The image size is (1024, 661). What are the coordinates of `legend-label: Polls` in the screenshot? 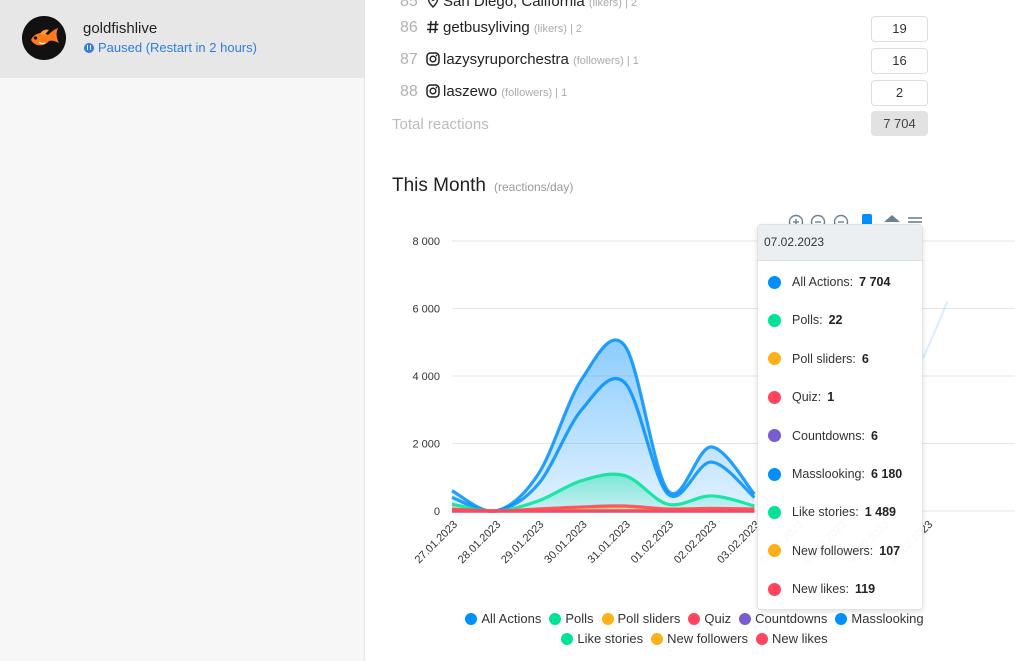 It's located at (579, 618).